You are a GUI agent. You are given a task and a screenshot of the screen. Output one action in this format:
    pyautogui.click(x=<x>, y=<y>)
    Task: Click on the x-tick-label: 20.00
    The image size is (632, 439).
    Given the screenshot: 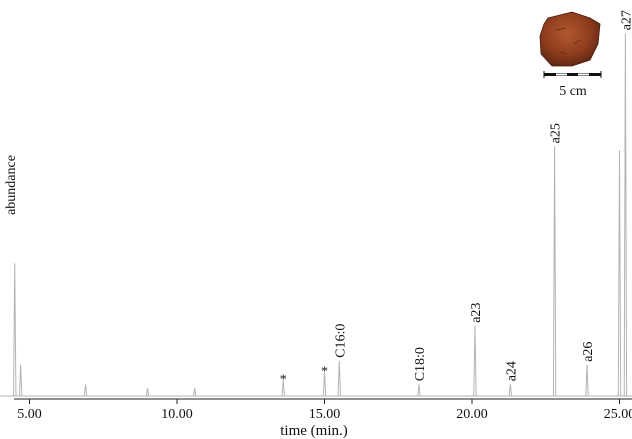 What is the action you would take?
    pyautogui.click(x=472, y=414)
    